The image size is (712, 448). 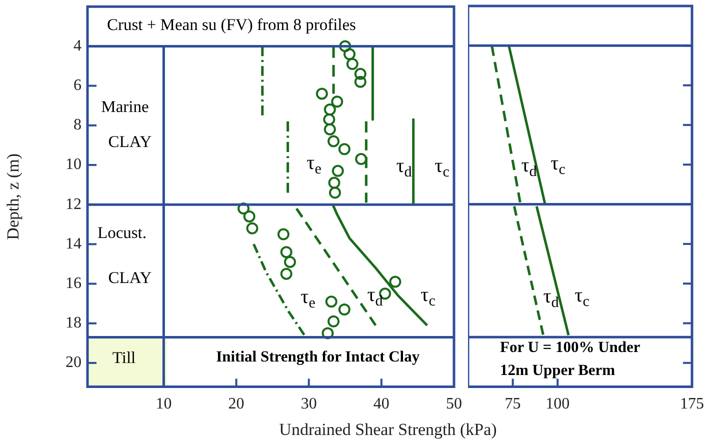 What do you see at coordinates (78, 85) in the screenshot?
I see `y-tick-label: 6` at bounding box center [78, 85].